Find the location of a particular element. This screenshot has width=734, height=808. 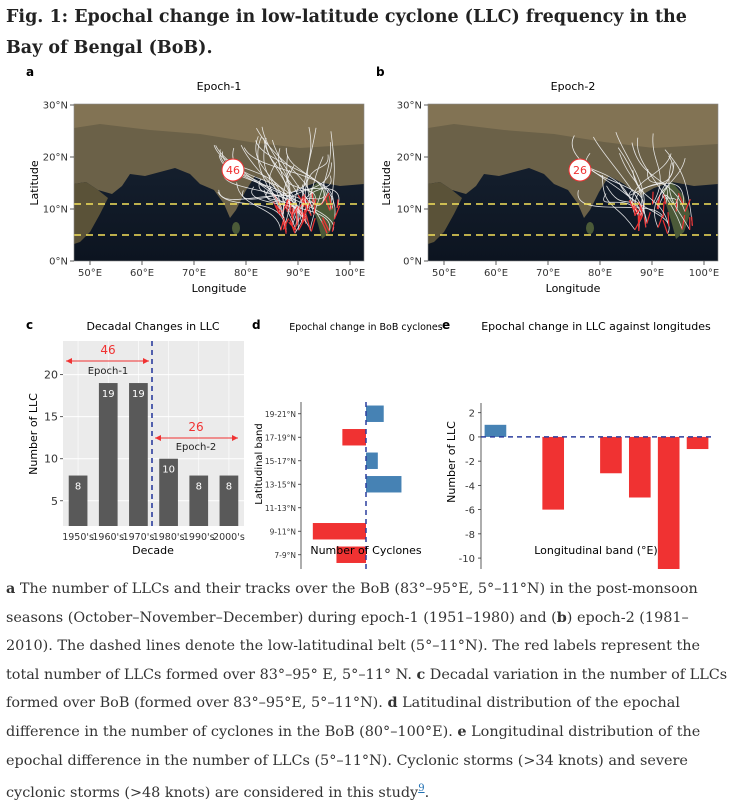

panel-a-map-area is located at coordinates (219, 182).